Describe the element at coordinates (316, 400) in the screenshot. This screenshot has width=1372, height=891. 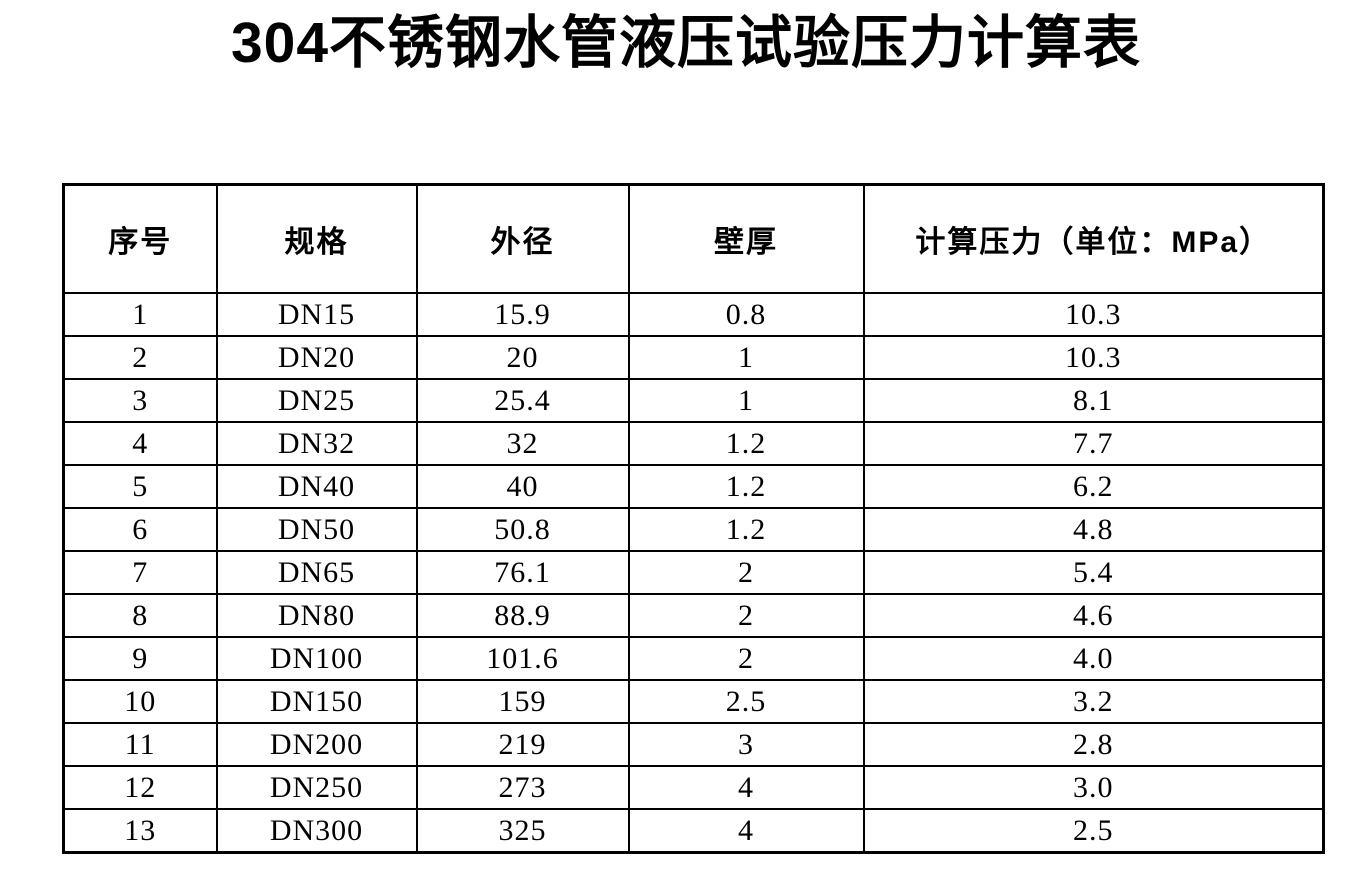
I see `table-cell: DN25` at that location.